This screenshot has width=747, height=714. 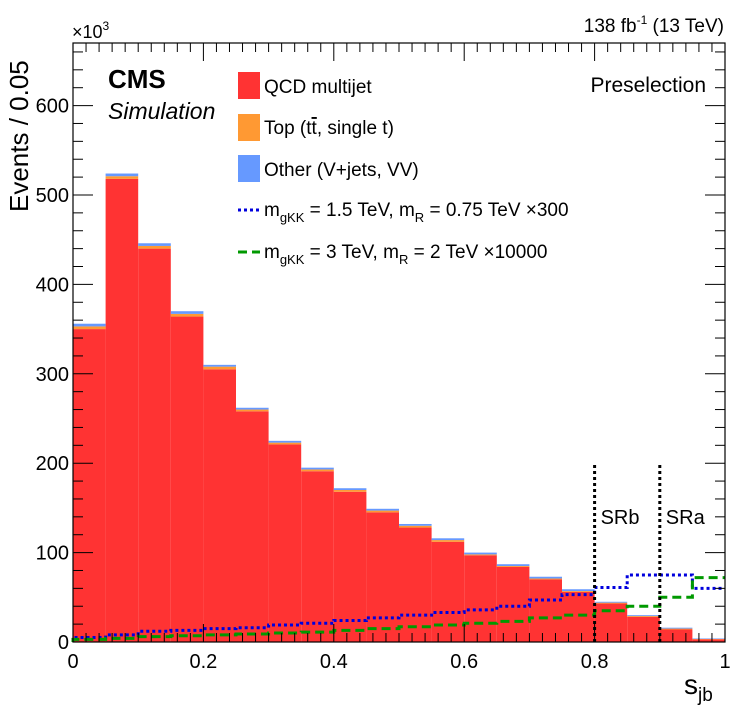 I want to click on legend-signal-2-sub2: R, so click(x=403, y=259).